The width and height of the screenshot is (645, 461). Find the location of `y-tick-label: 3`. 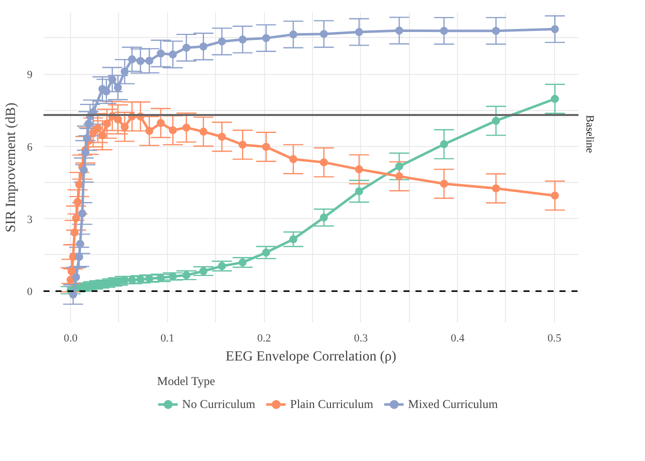

y-tick-label: 3 is located at coordinates (30, 220).